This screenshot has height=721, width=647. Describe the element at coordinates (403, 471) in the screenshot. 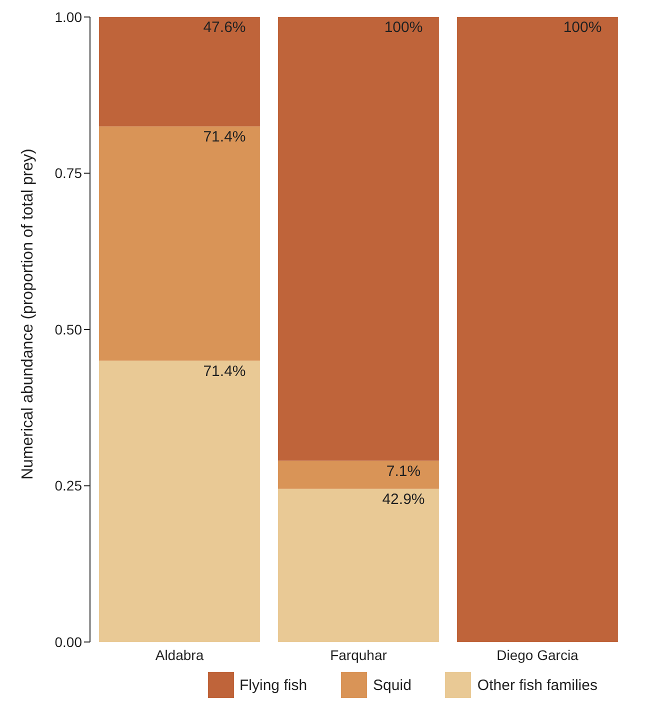

I see `annotation: 7.1%` at that location.